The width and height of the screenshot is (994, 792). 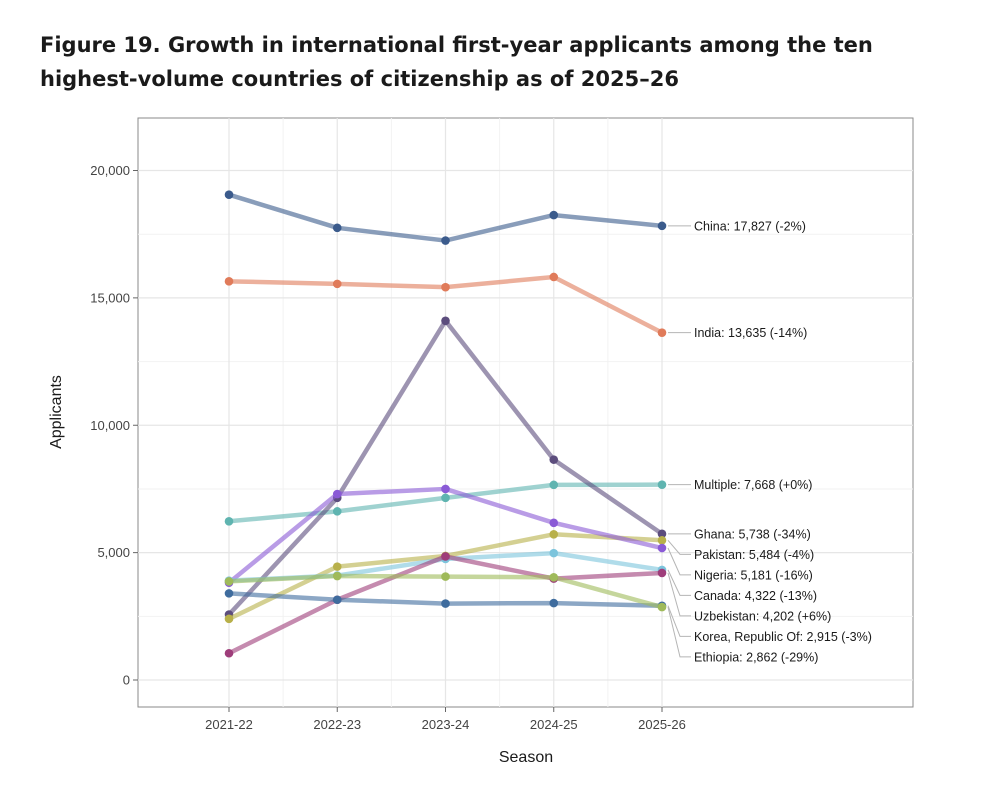 What do you see at coordinates (110, 425) in the screenshot?
I see `y-tick-label: 10,000` at bounding box center [110, 425].